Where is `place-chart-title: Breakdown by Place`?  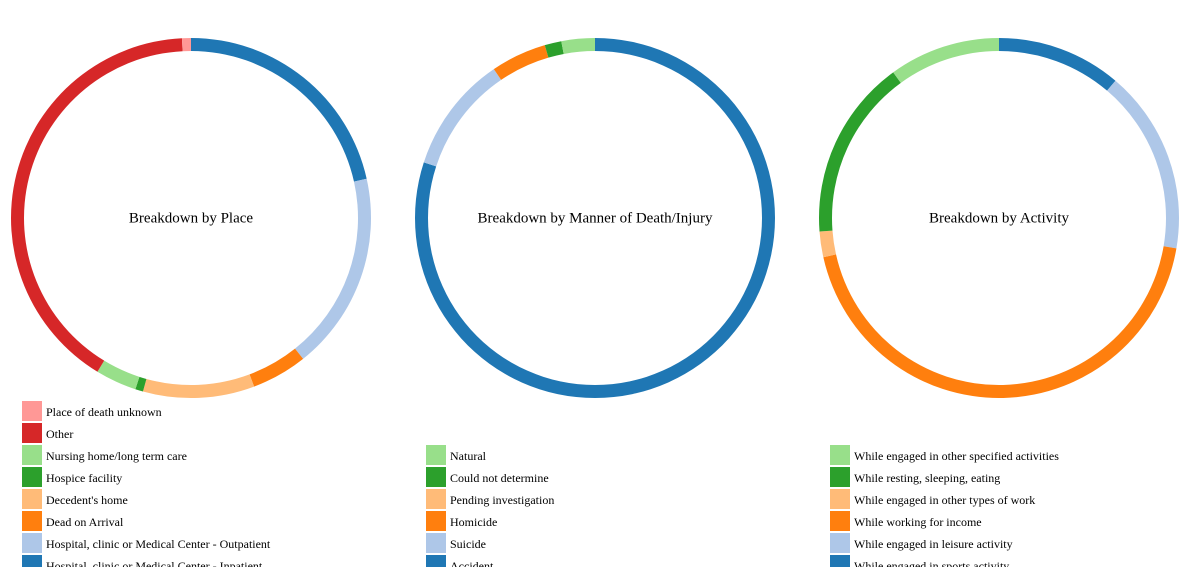
place-chart-title: Breakdown by Place is located at coordinates (191, 218).